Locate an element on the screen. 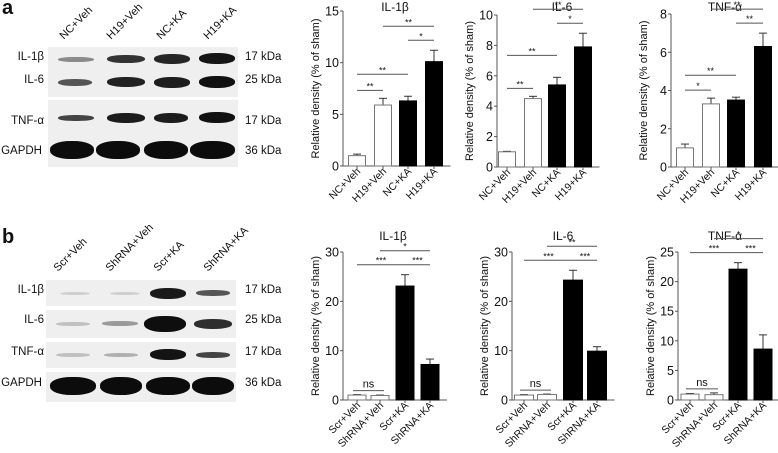  kda-label: 36 kDa is located at coordinates (263, 151).